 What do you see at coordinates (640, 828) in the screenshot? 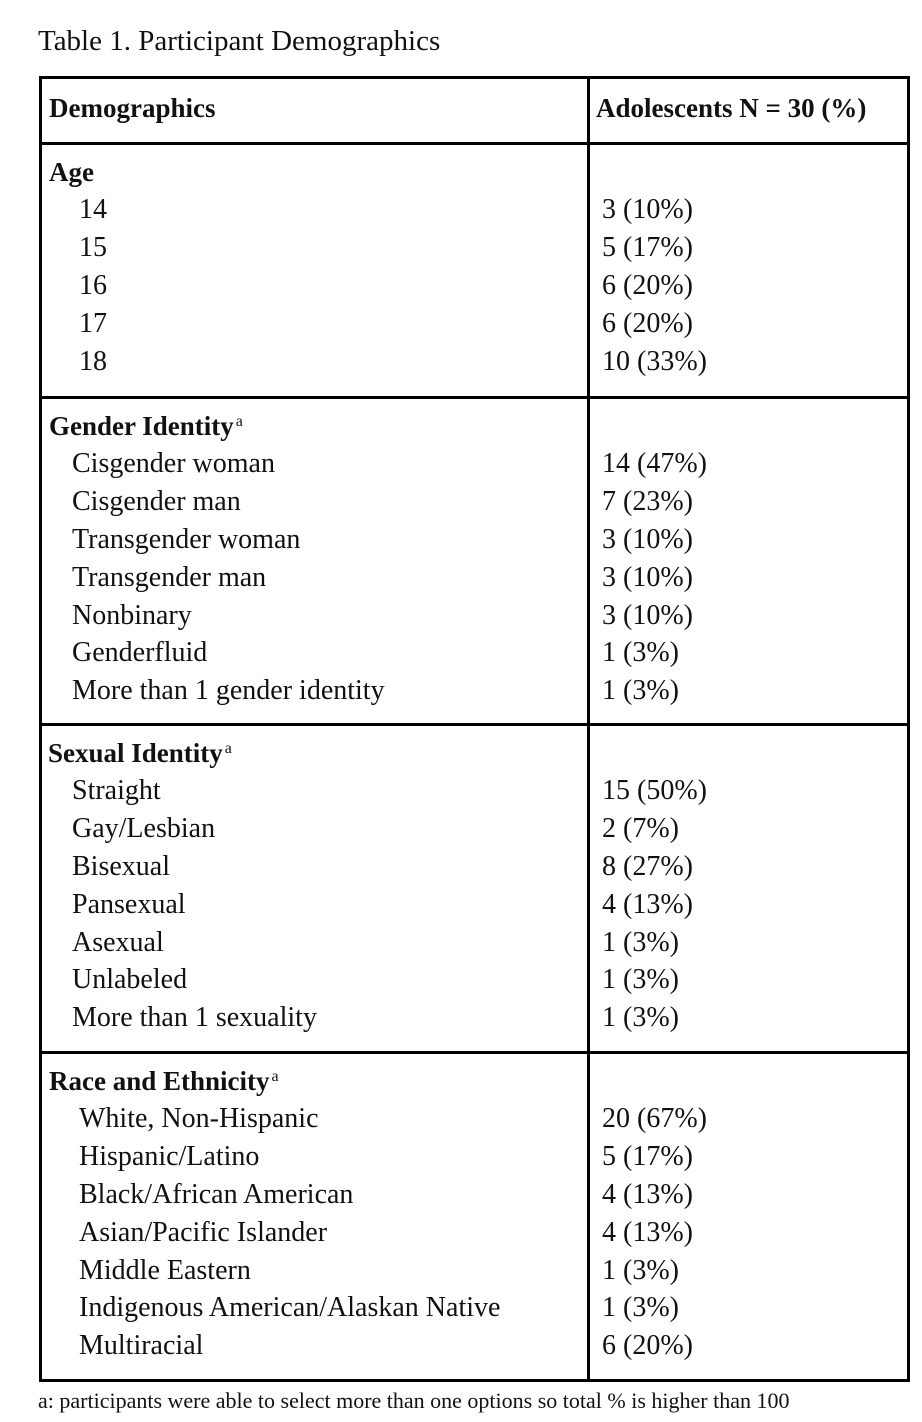
I see `row-value: 2 (7%)` at bounding box center [640, 828].